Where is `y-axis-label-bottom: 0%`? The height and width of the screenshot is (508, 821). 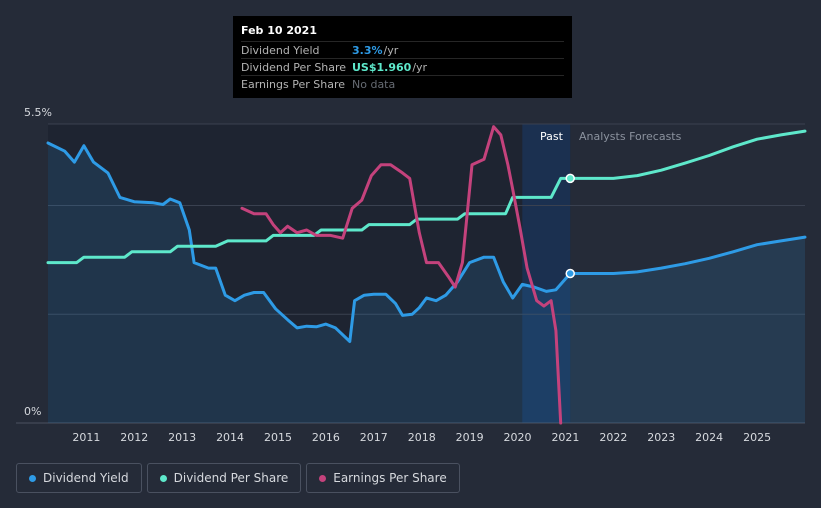 y-axis-label-bottom: 0% is located at coordinates (32, 411).